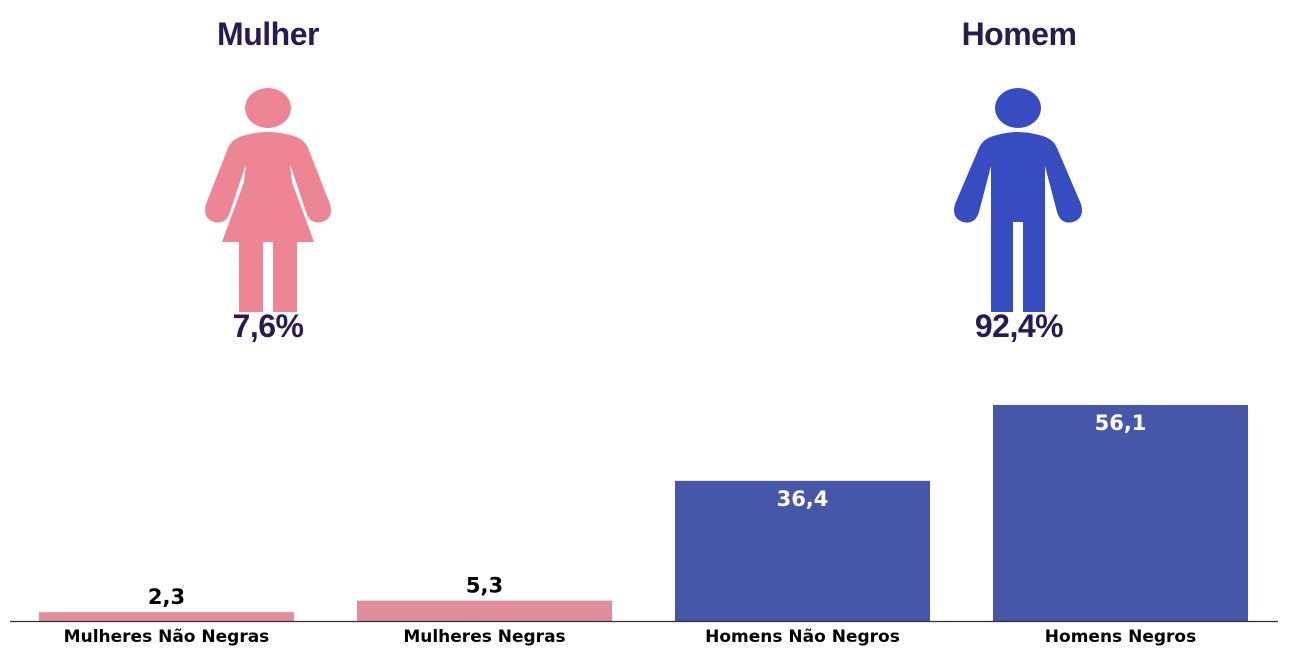  What do you see at coordinates (1121, 423) in the screenshot?
I see `value-label-homens-negros: 56,1` at bounding box center [1121, 423].